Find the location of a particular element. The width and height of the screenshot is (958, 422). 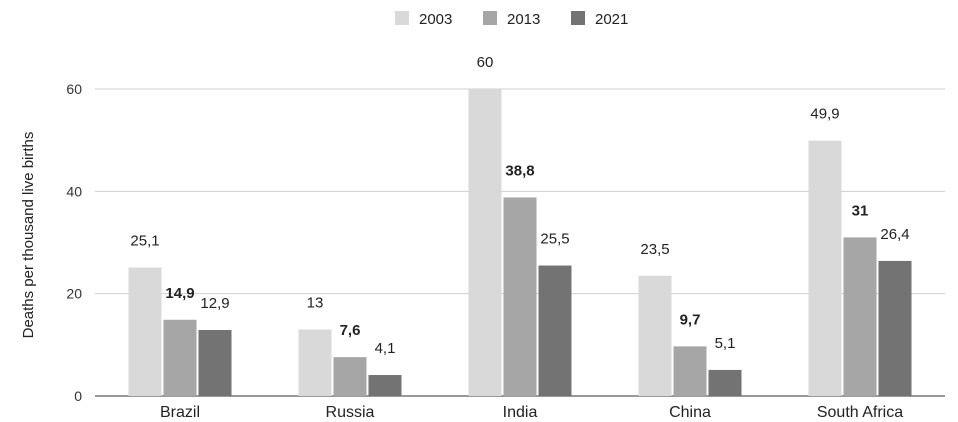

y-axis-label: Deaths per thousand live births is located at coordinates (28, 235).